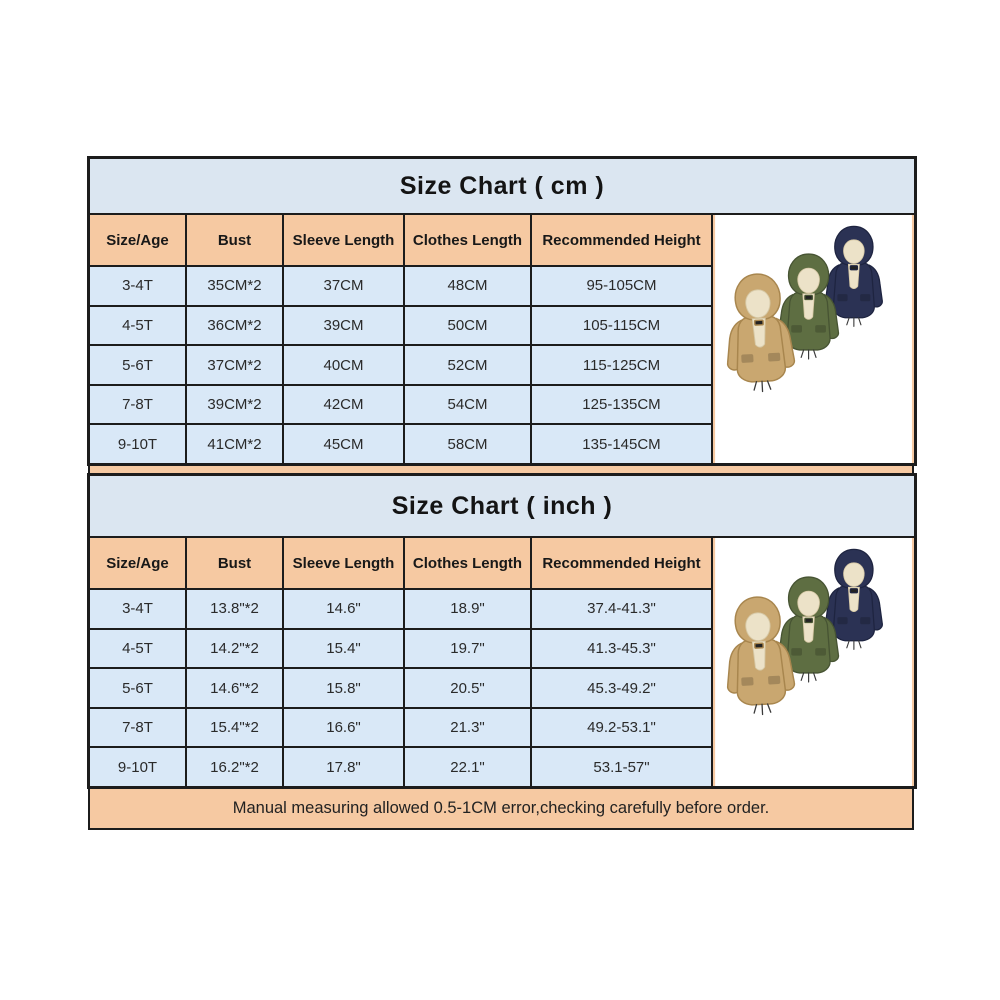 This screenshot has height=1000, width=1000. I want to click on table-cell: 14.6"*2, so click(234, 688).